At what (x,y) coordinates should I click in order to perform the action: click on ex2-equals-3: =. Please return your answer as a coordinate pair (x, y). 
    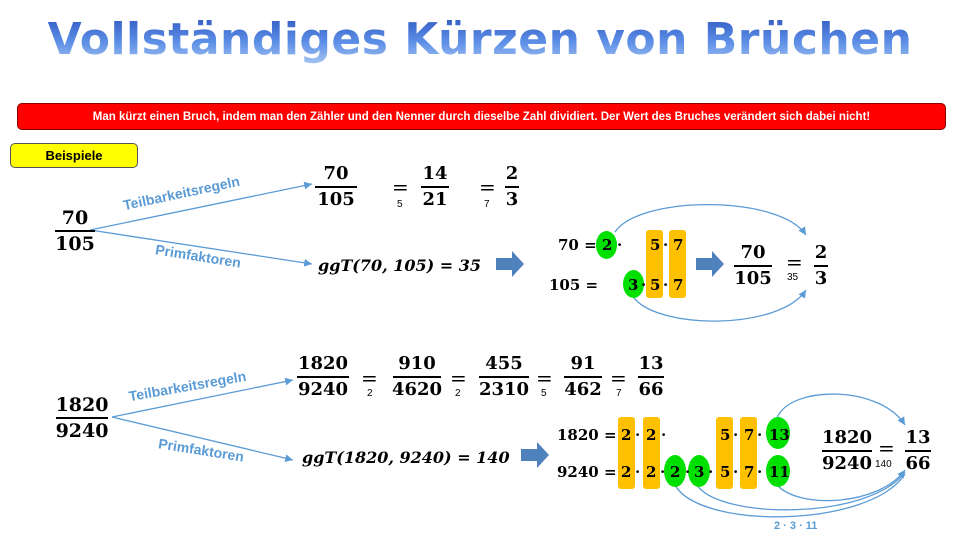
    Looking at the image, I should click on (544, 378).